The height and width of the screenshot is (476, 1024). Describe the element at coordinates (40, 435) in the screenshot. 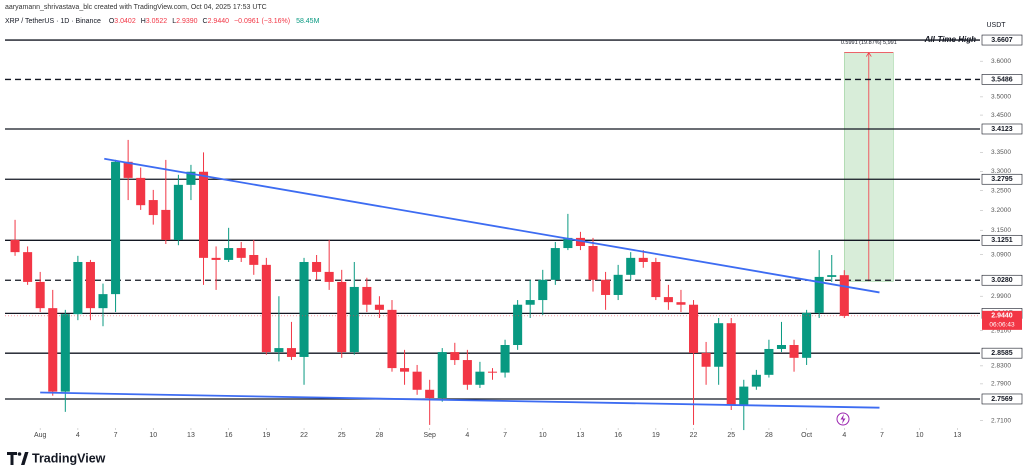

I see `x-tick-label: Aug` at that location.